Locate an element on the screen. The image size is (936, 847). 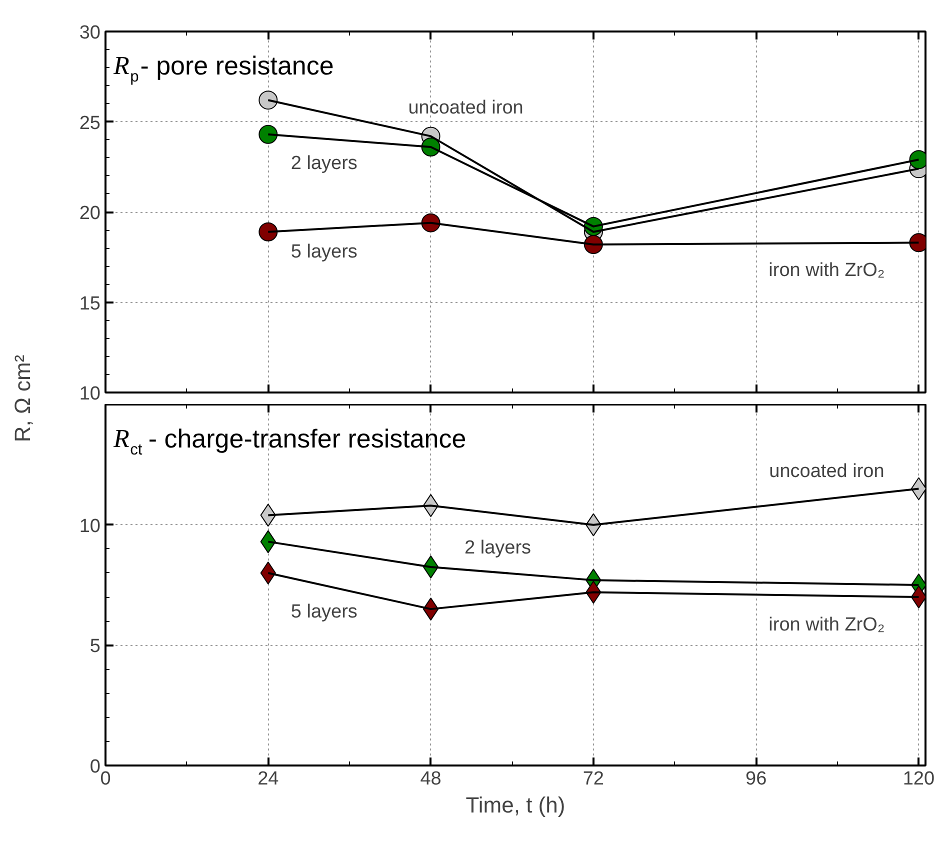
y-tick-label: 30 is located at coordinates (90, 33).